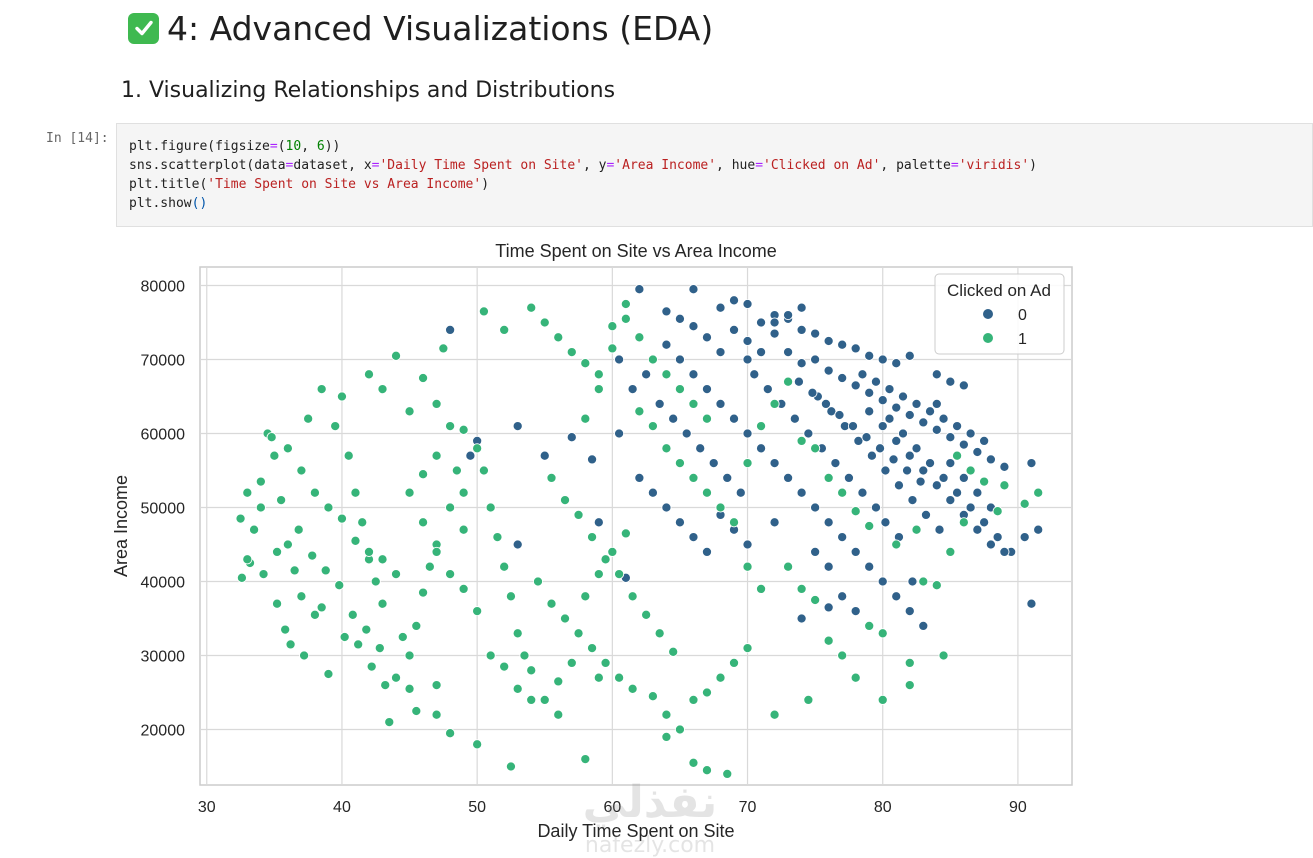 This screenshot has height=858, width=1313. I want to click on y-axis-ticks: 20000 30000 40000 50000 60000 70000 80000, so click(163, 509).